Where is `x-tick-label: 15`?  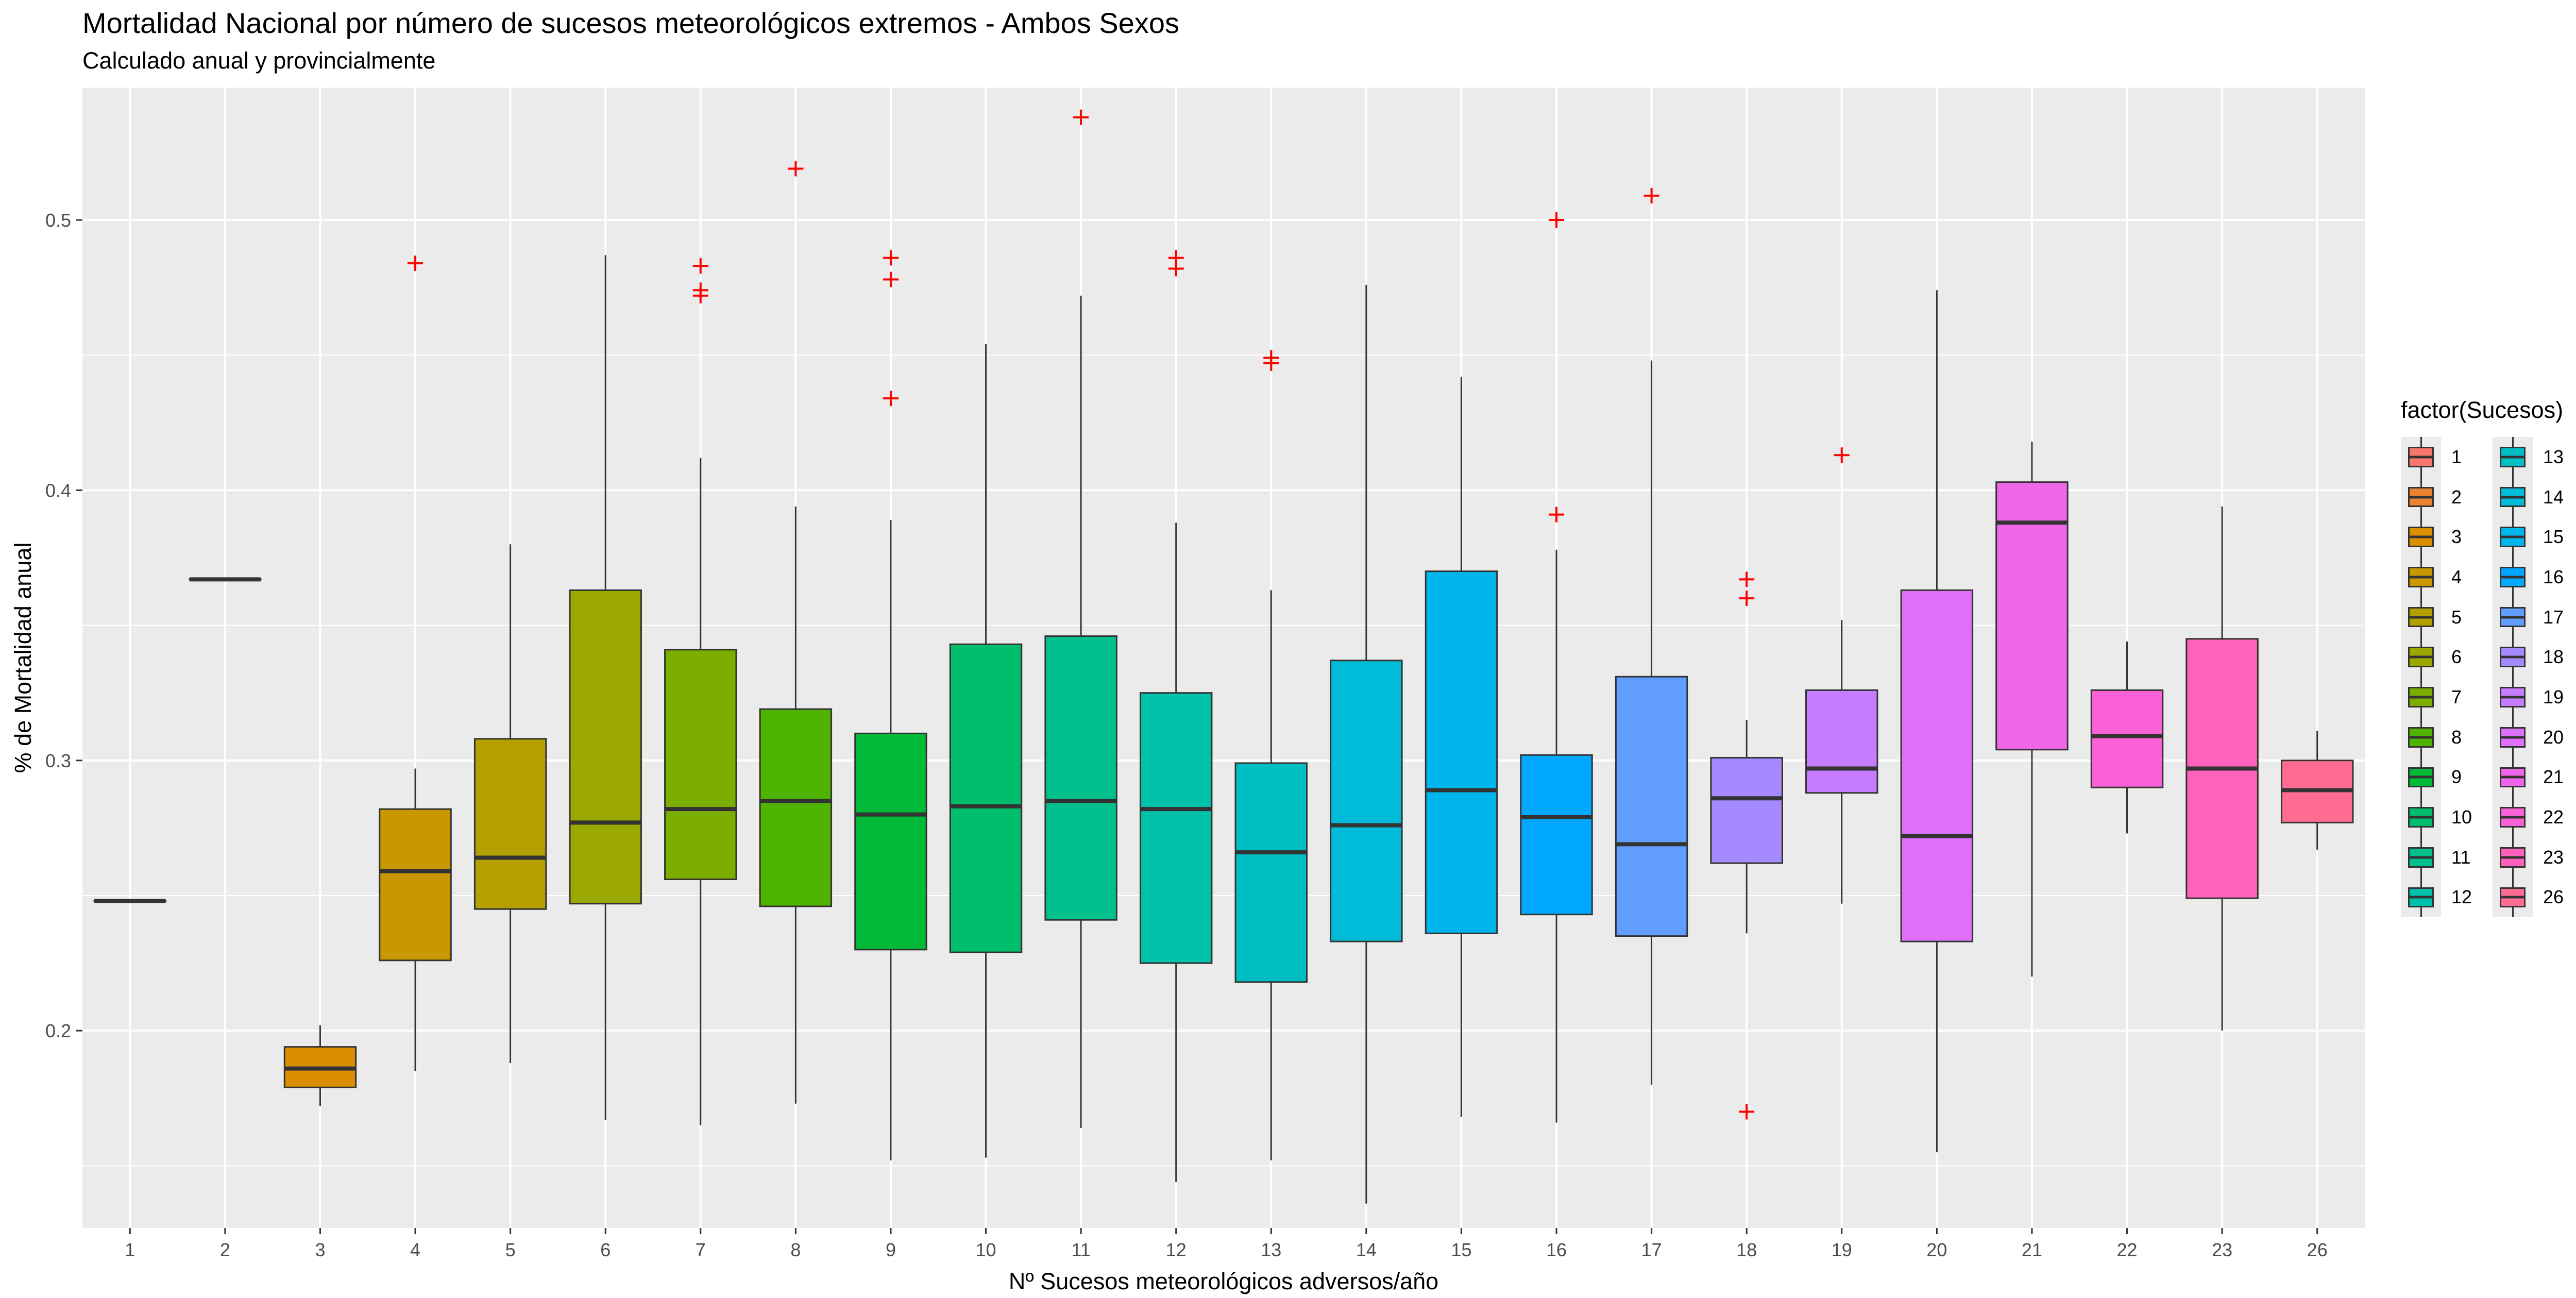
x-tick-label: 15 is located at coordinates (1461, 1249).